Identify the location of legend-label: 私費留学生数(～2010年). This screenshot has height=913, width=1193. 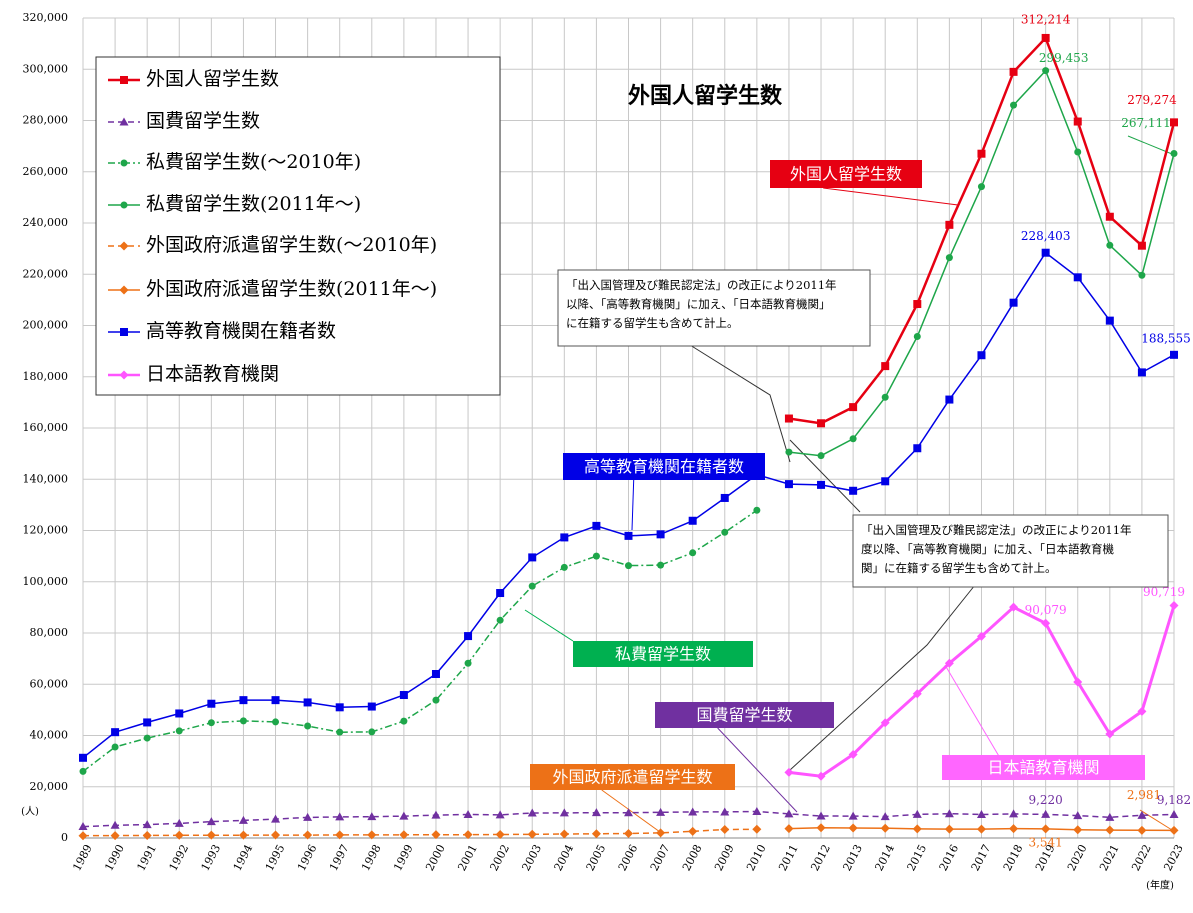
(253, 162).